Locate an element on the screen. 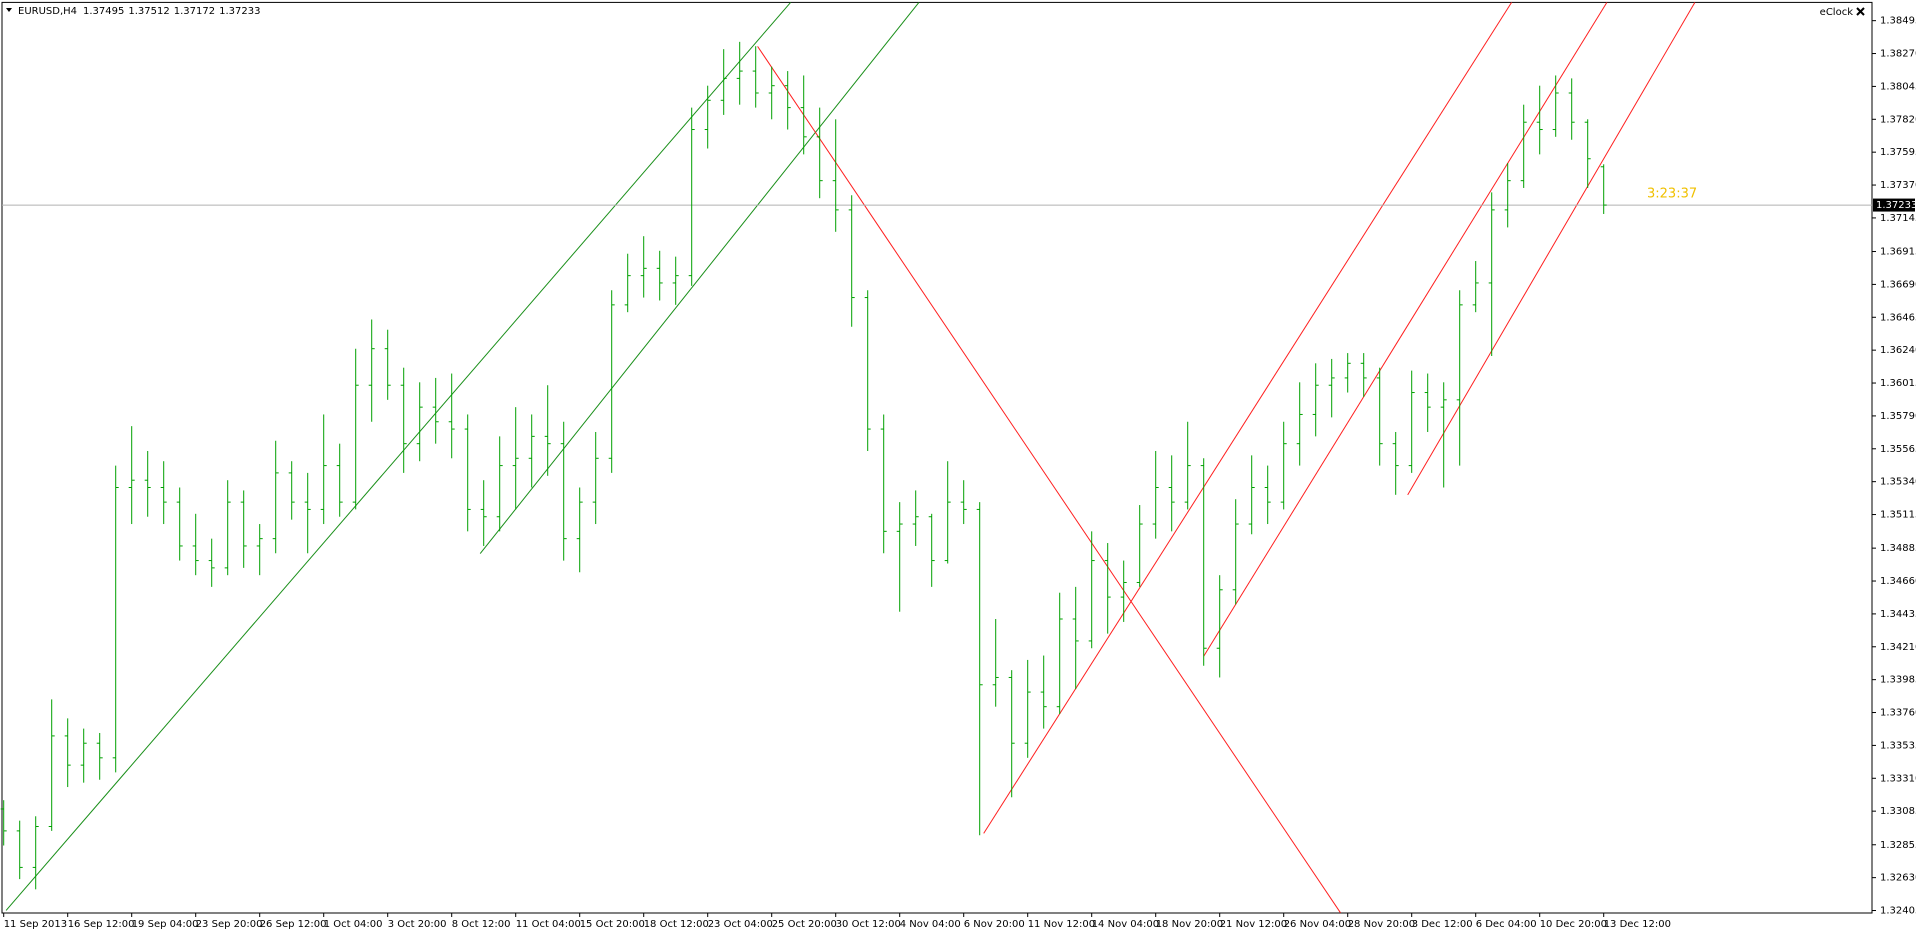  close-button is located at coordinates (1860, 11).